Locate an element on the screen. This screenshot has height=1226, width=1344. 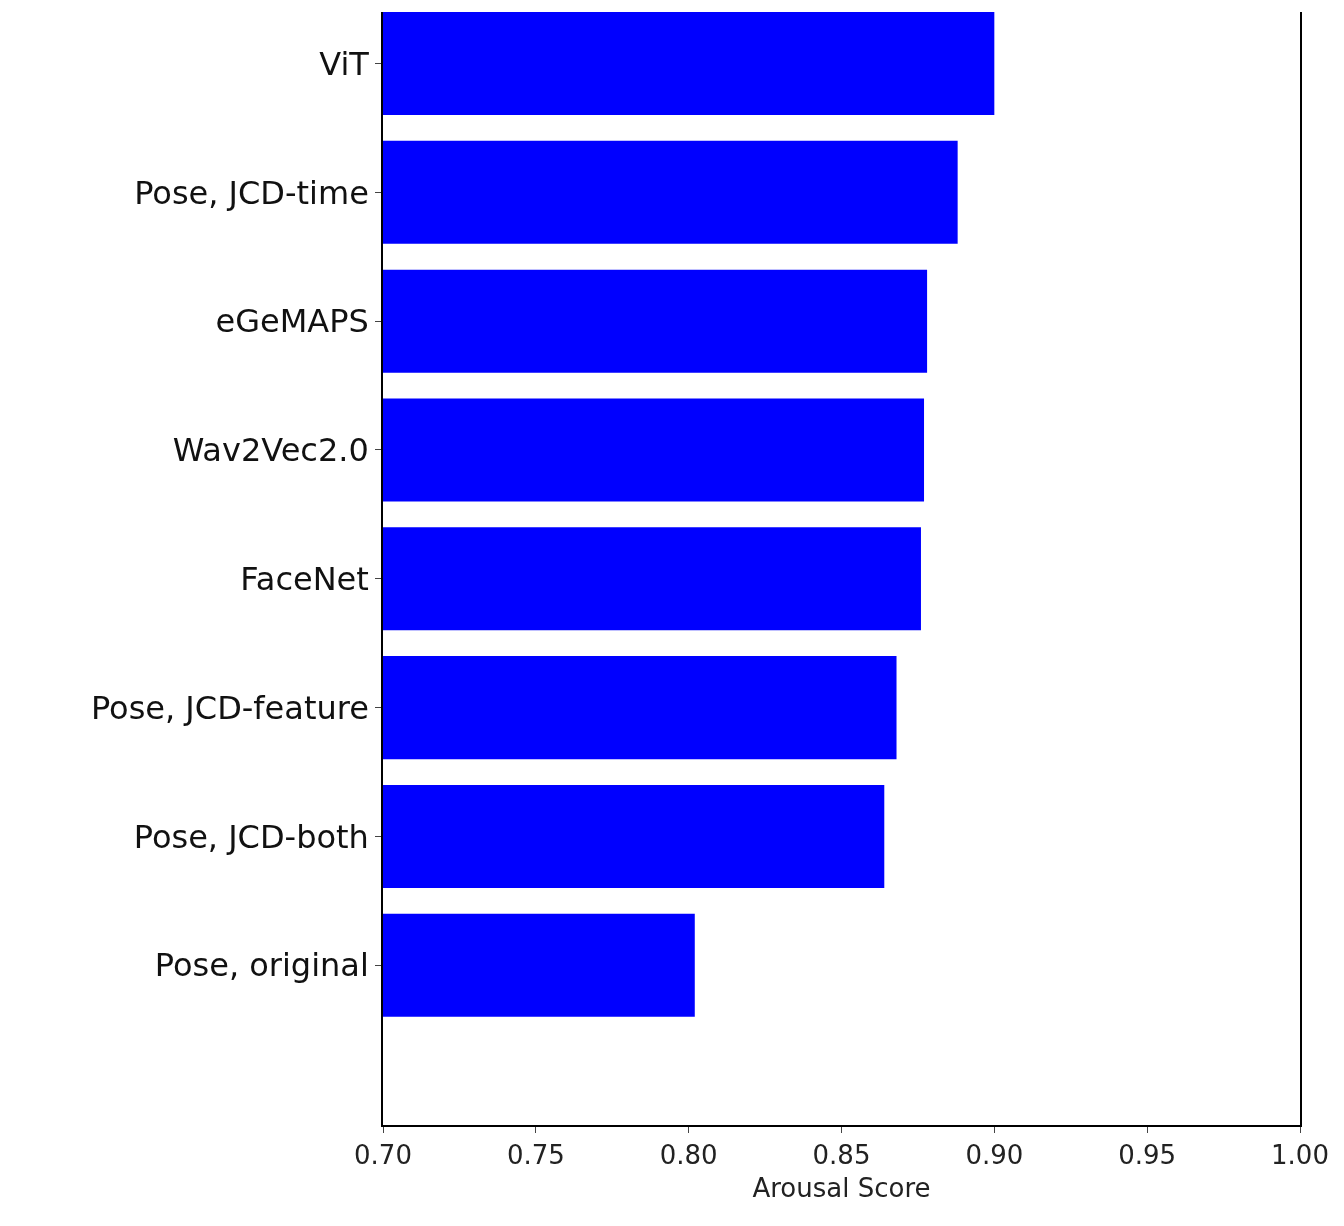
y-tick-label: Pose, original is located at coordinates (261, 965).